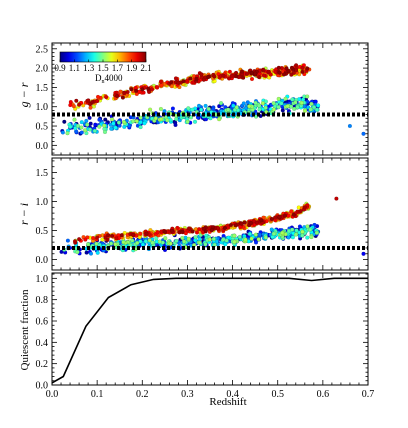 The height and width of the screenshot is (428, 408). What do you see at coordinates (42, 364) in the screenshot?
I see `y-tick-label: 0.2` at bounding box center [42, 364].